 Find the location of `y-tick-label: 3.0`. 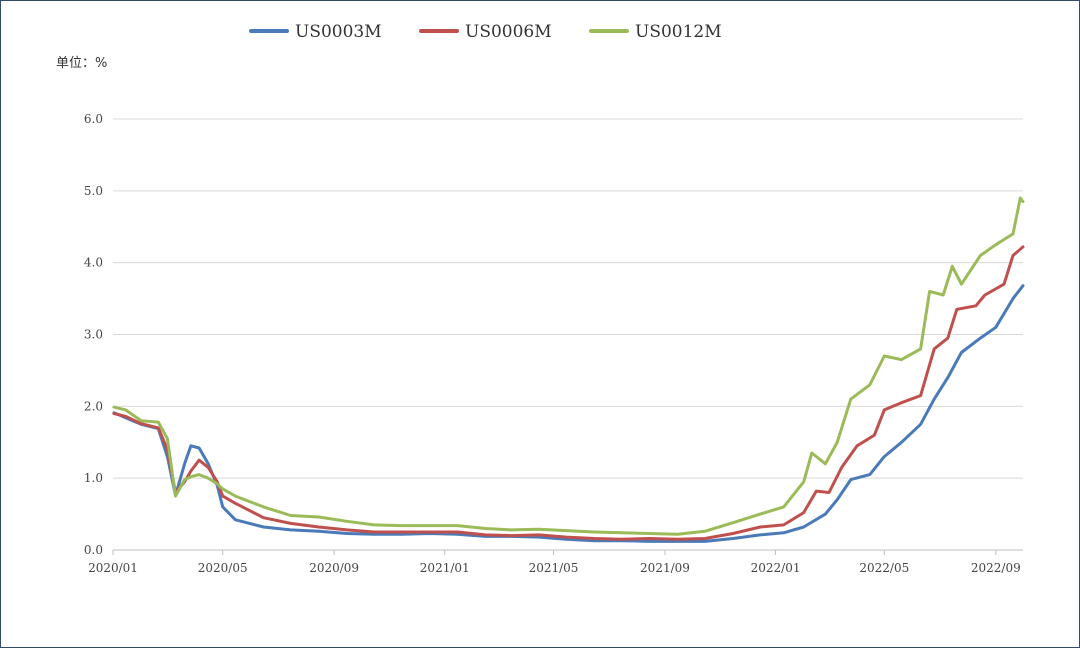

y-tick-label: 3.0 is located at coordinates (93, 335).